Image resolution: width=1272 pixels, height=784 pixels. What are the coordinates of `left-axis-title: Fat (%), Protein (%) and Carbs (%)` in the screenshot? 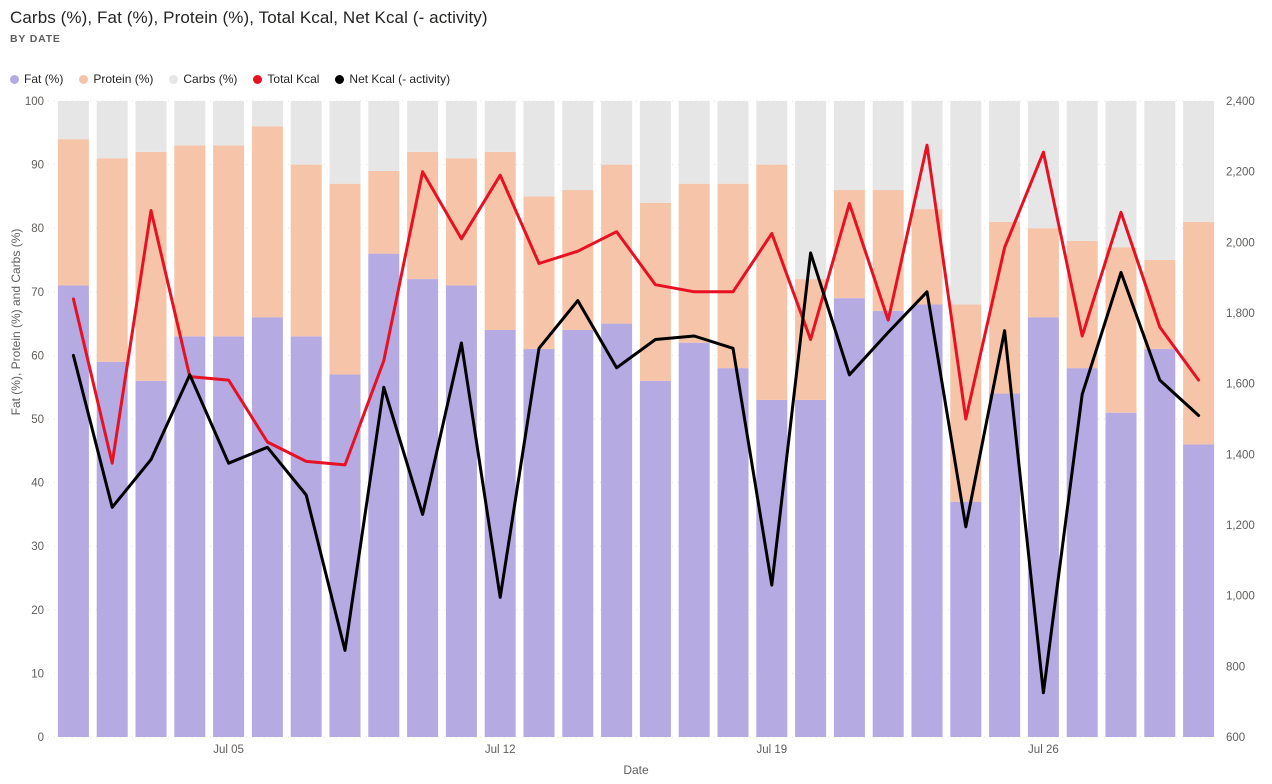 It's located at (16, 322).